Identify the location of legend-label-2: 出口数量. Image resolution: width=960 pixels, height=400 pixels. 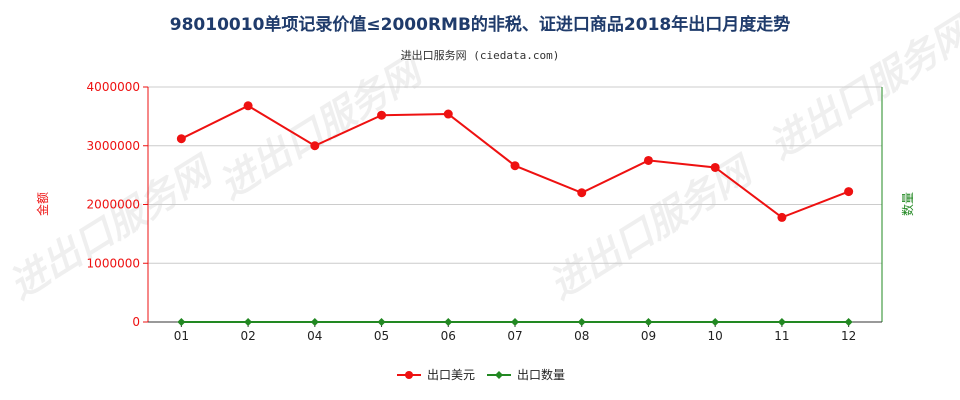
(541, 374).